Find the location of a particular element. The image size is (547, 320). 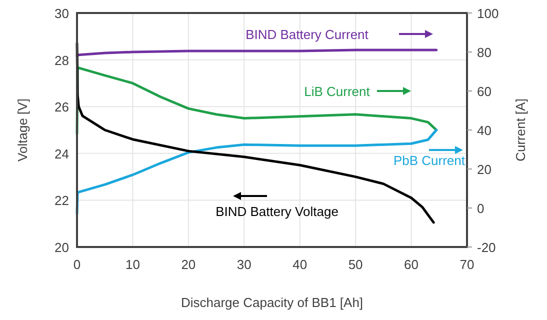

line-series is located at coordinates (257, 101).